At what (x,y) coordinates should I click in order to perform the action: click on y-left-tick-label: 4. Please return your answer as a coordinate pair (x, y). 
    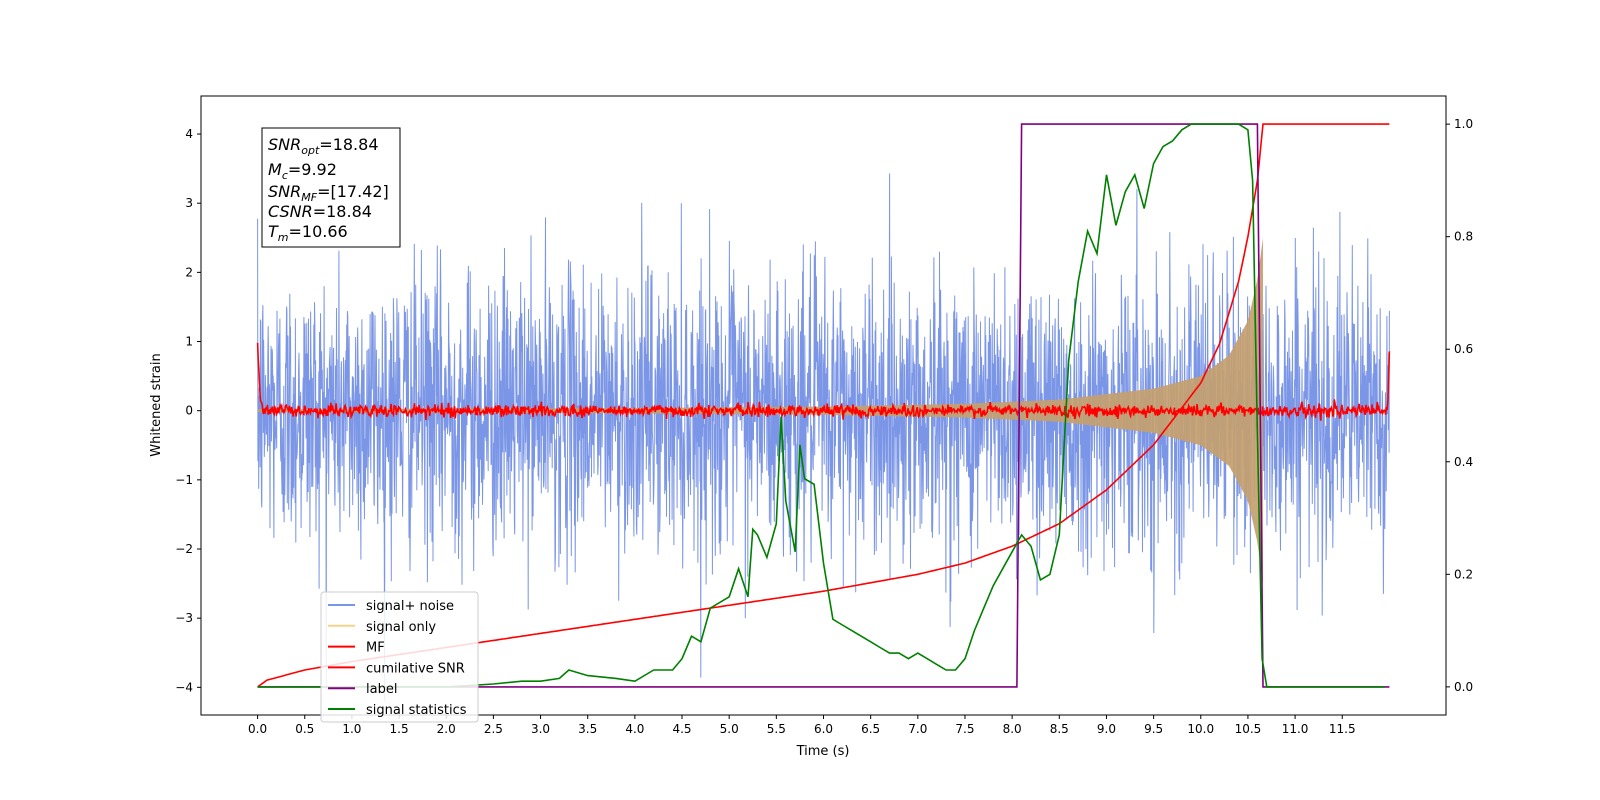
    Looking at the image, I should click on (189, 134).